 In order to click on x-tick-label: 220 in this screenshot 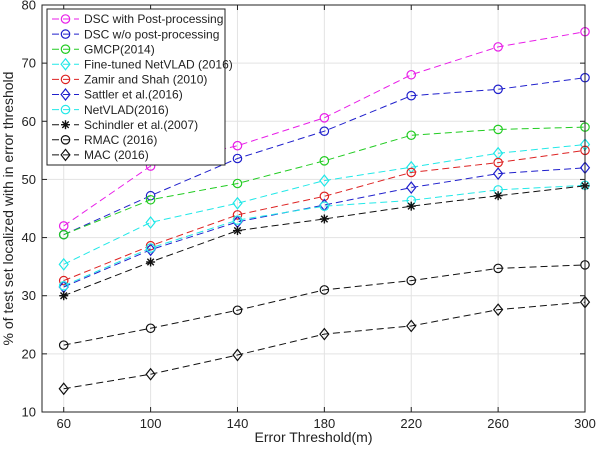, I will do `click(411, 423)`.